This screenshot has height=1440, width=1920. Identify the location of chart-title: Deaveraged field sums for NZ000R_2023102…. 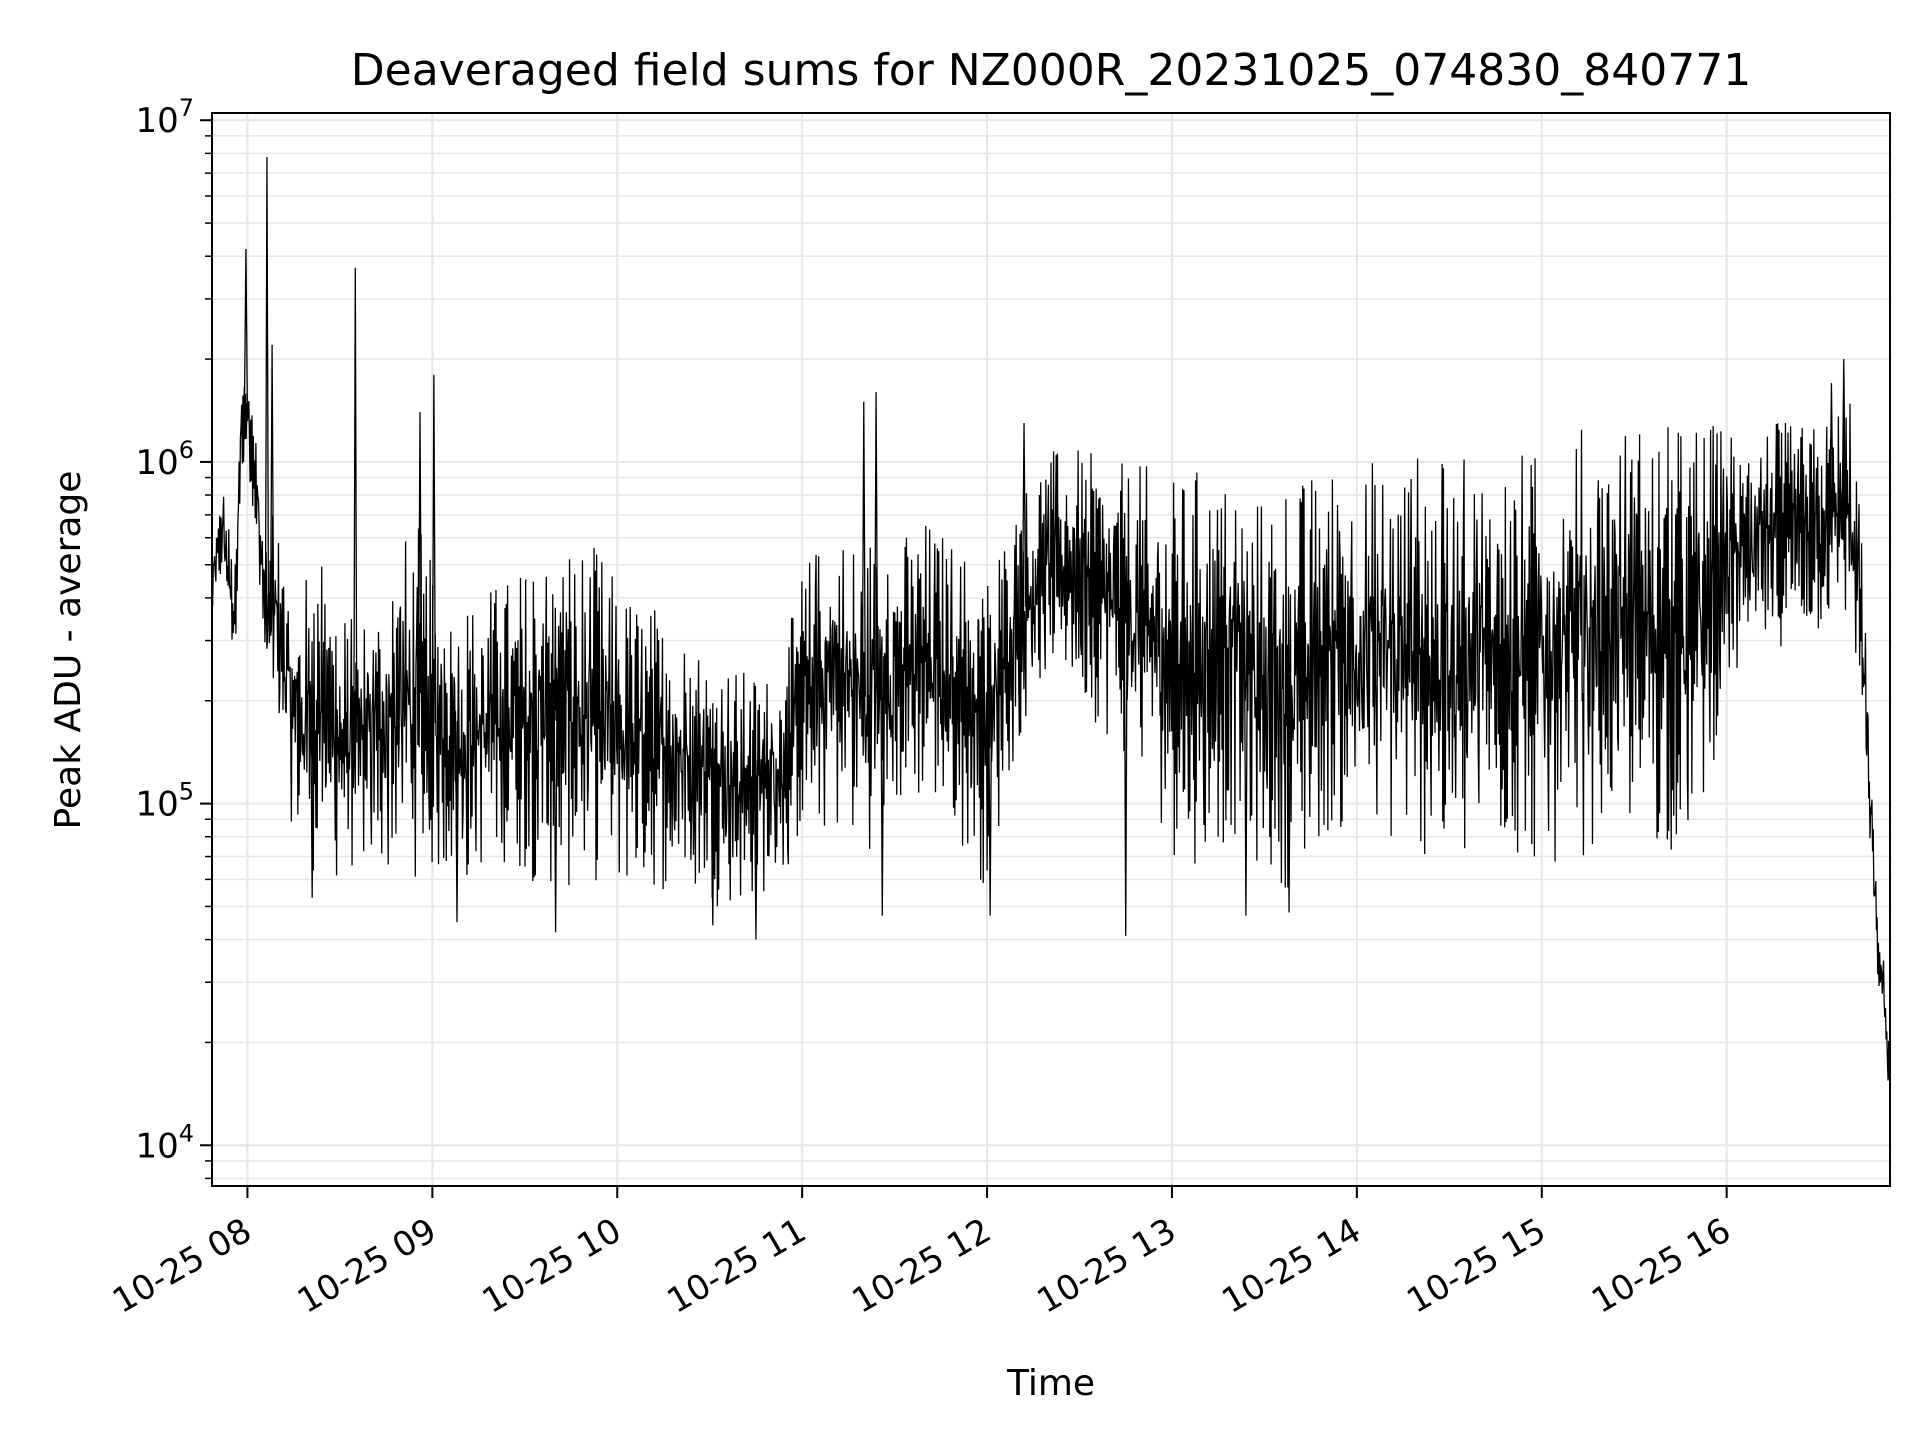
(1051, 70).